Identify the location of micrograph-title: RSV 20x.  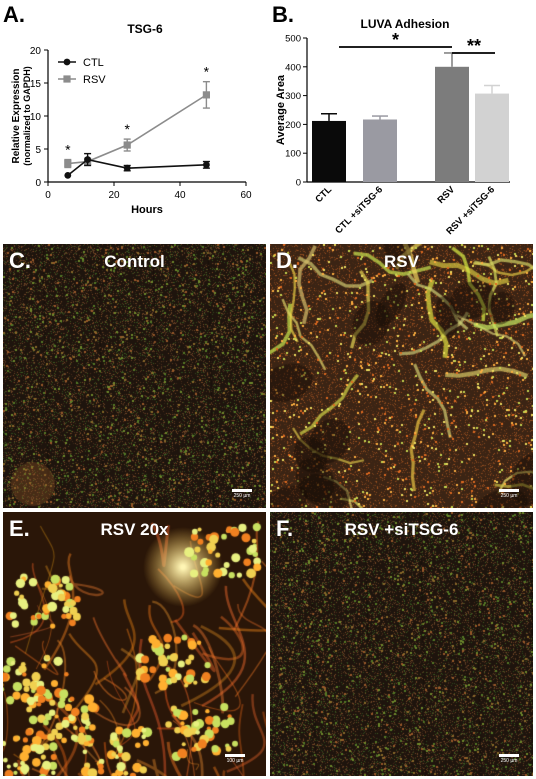
(134, 529).